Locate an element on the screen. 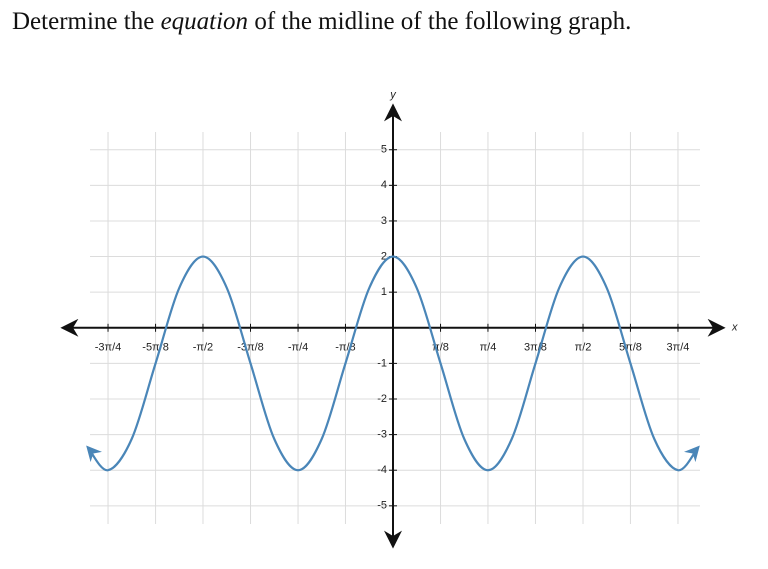 This screenshot has height=569, width=768. x-tick-label: -3π/4 is located at coordinates (108, 348).